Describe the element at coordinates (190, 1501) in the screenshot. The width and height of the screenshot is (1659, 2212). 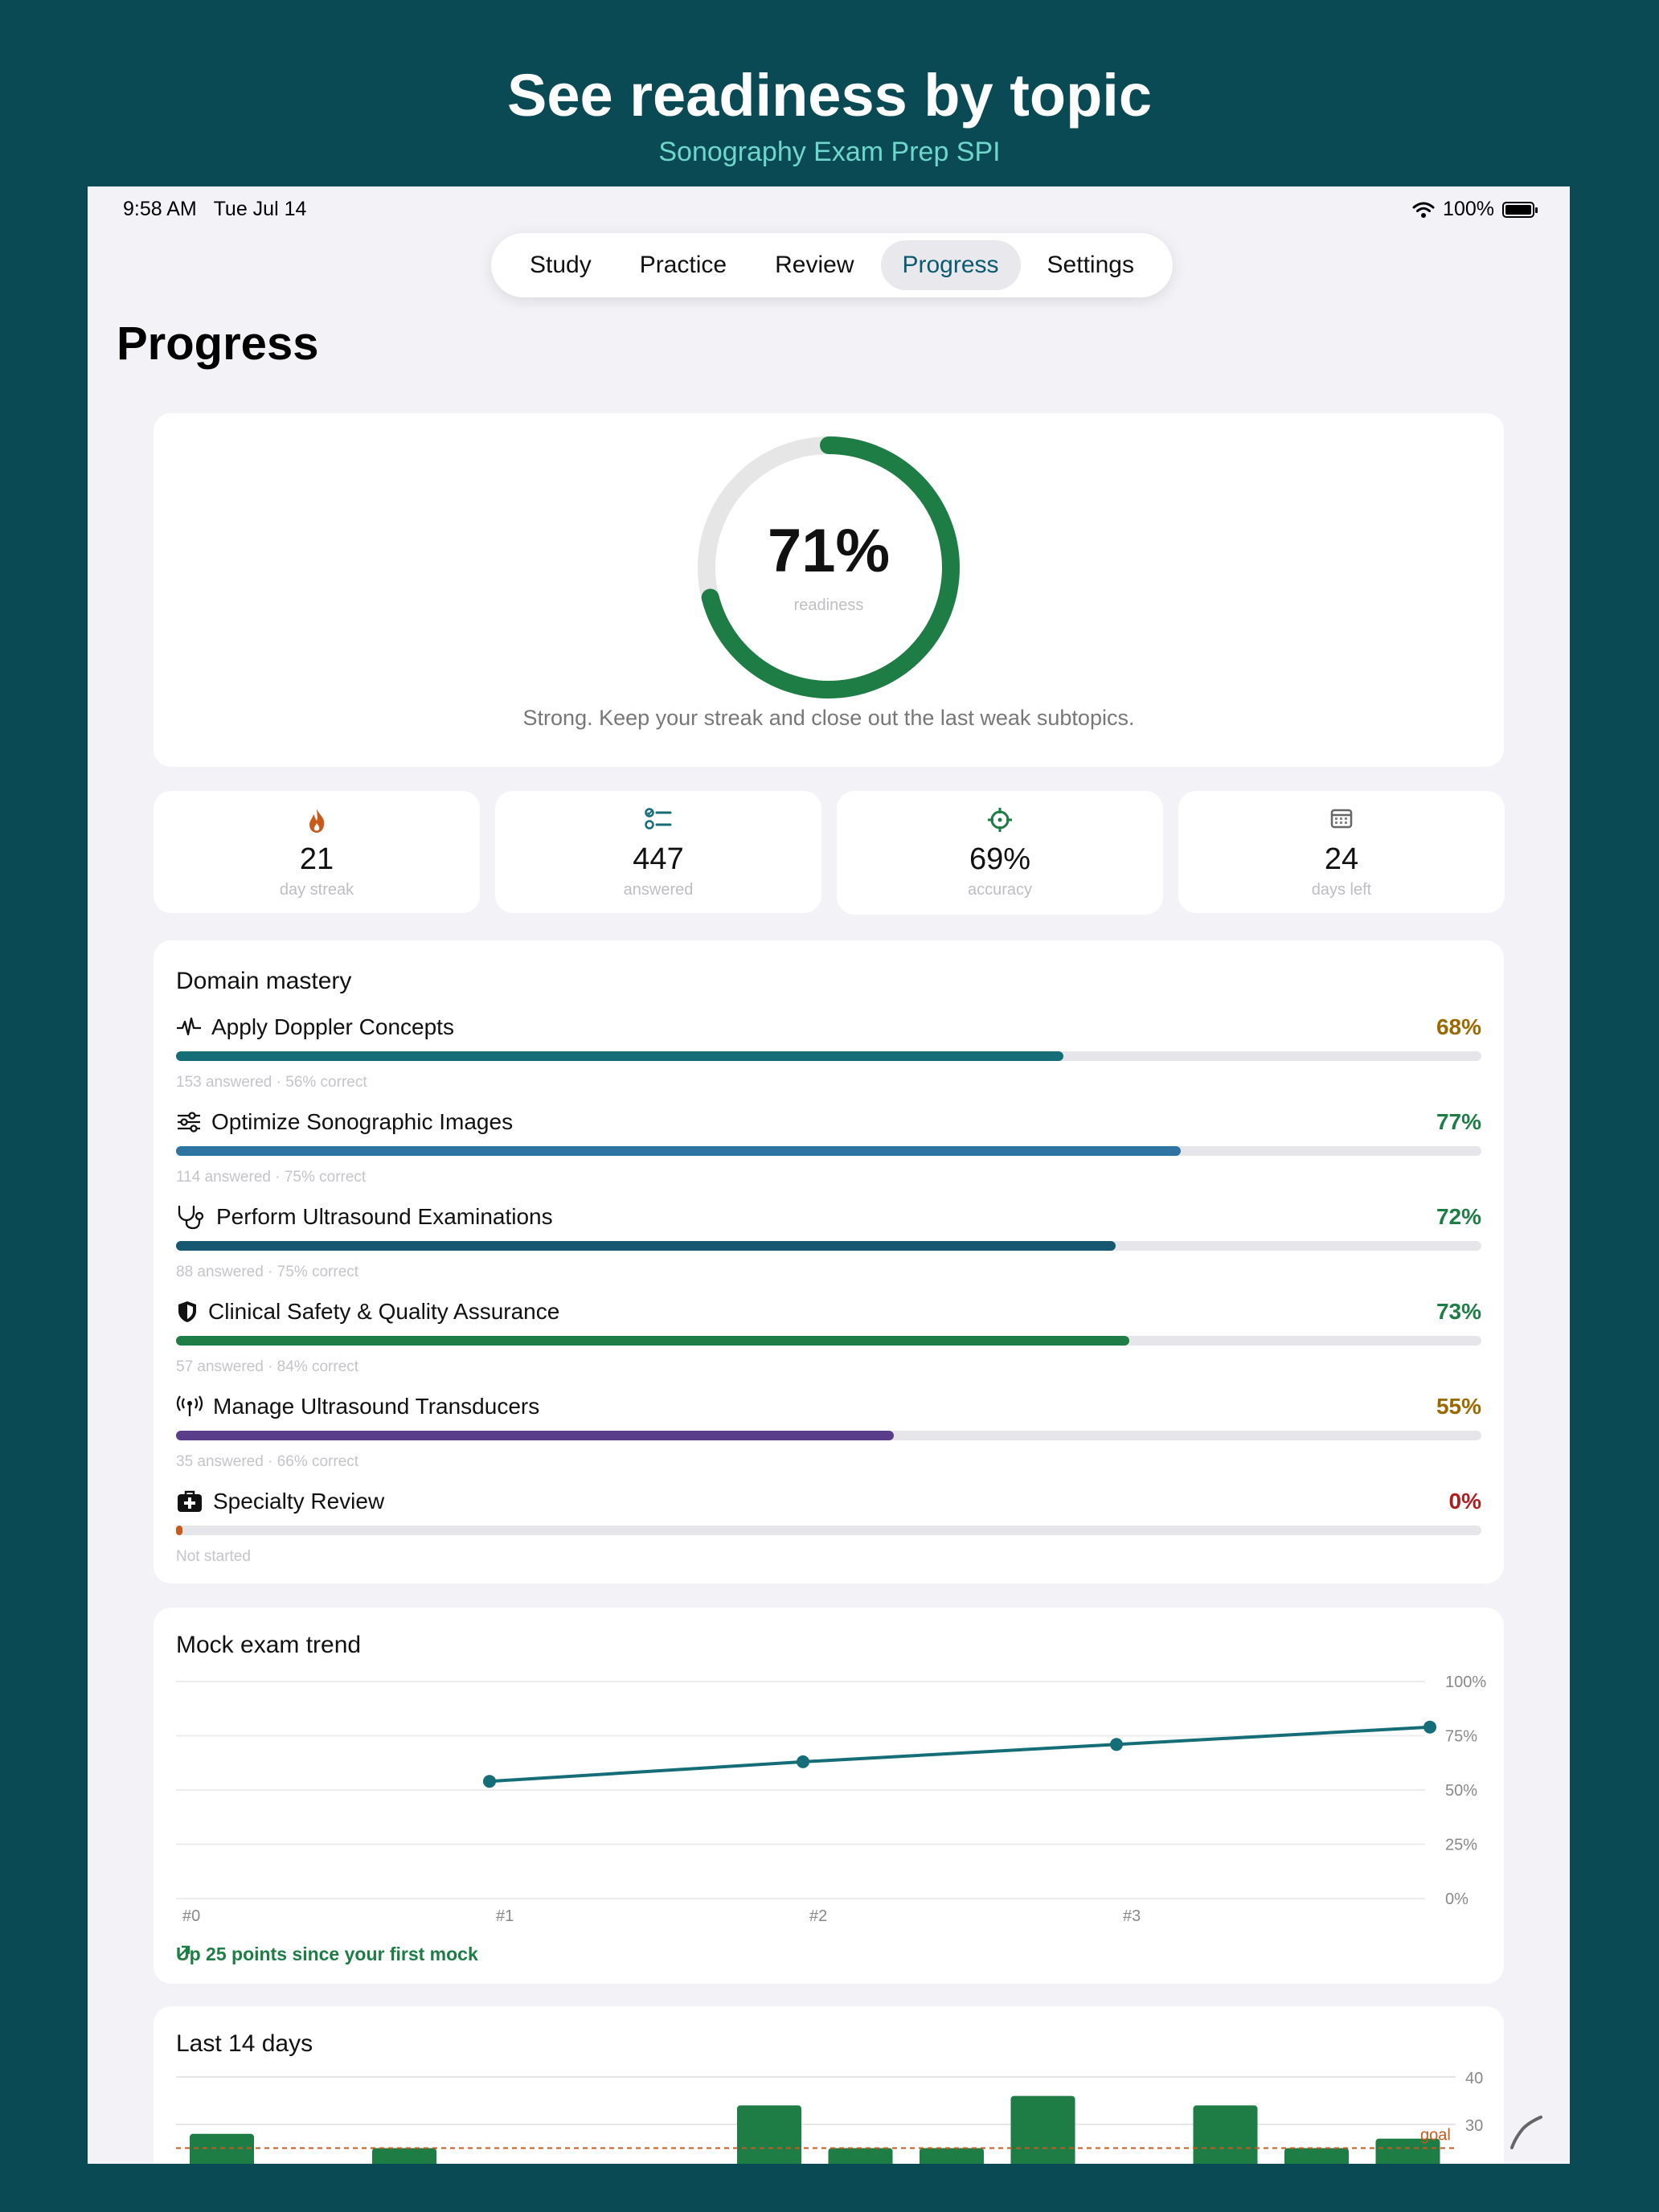
I see `medkit-icon` at that location.